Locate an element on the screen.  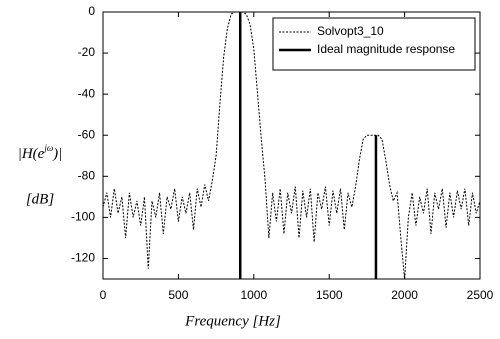
y-label-base: |H(e is located at coordinates (31, 154).